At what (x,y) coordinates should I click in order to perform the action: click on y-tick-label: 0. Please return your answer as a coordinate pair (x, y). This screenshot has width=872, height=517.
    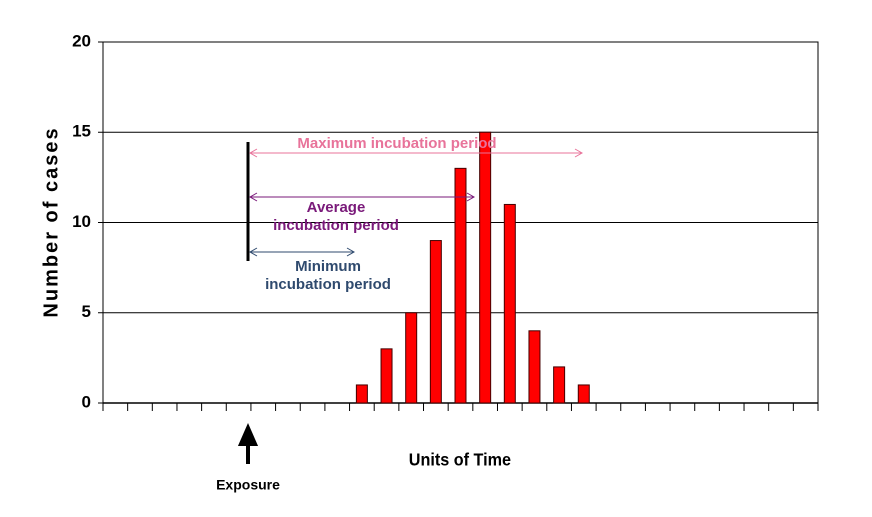
    Looking at the image, I should click on (86, 401).